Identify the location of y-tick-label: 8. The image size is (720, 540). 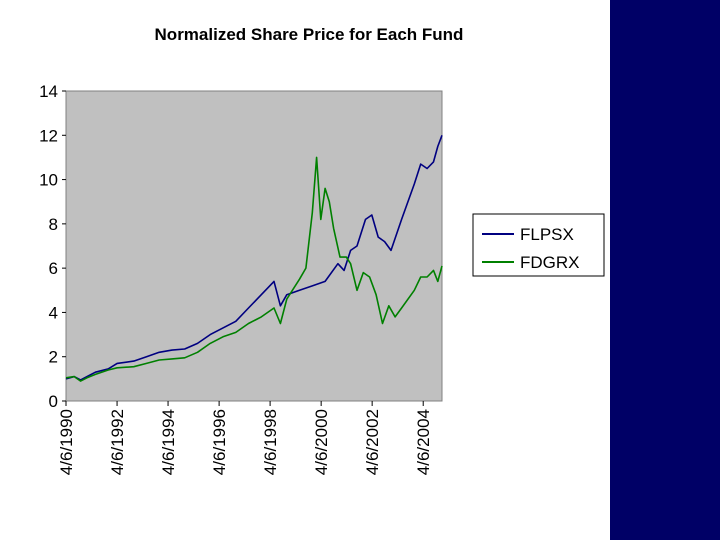
(53, 224).